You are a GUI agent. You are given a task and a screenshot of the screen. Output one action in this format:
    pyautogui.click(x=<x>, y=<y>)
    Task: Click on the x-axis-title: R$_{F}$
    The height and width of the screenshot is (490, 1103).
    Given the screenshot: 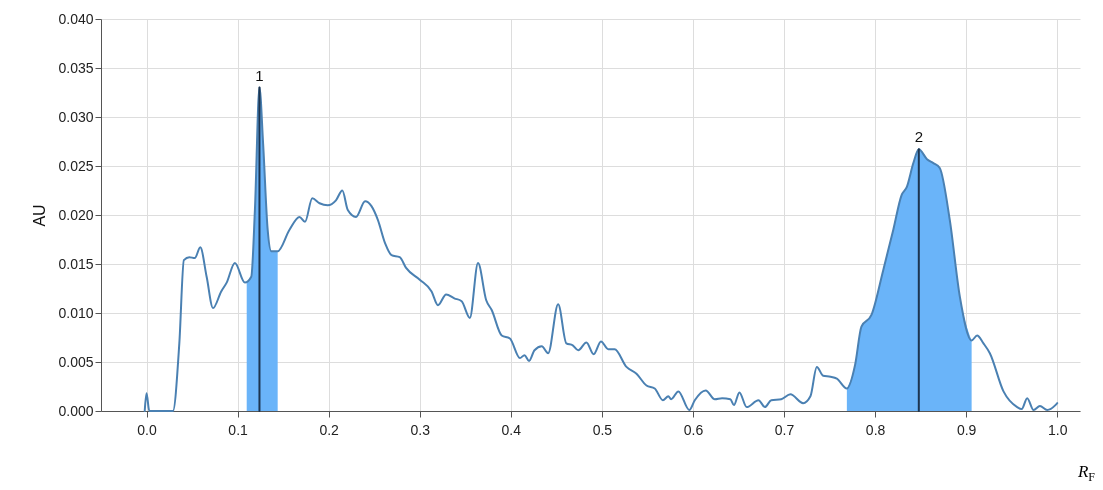 What is the action you would take?
    pyautogui.click(x=1086, y=474)
    